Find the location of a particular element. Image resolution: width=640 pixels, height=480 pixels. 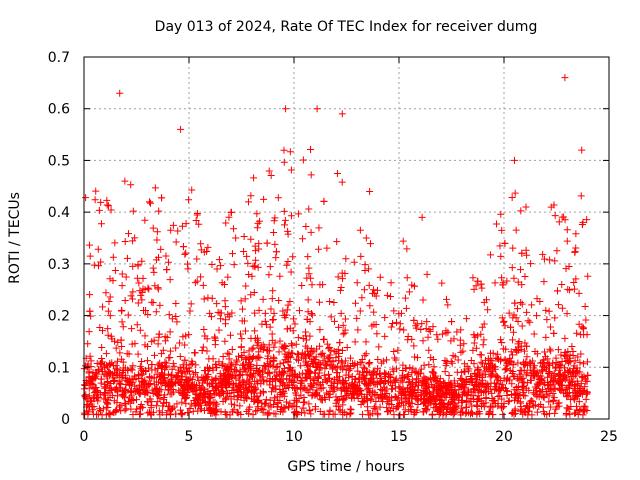

y-tick-label: 0.6 is located at coordinates (59, 110).